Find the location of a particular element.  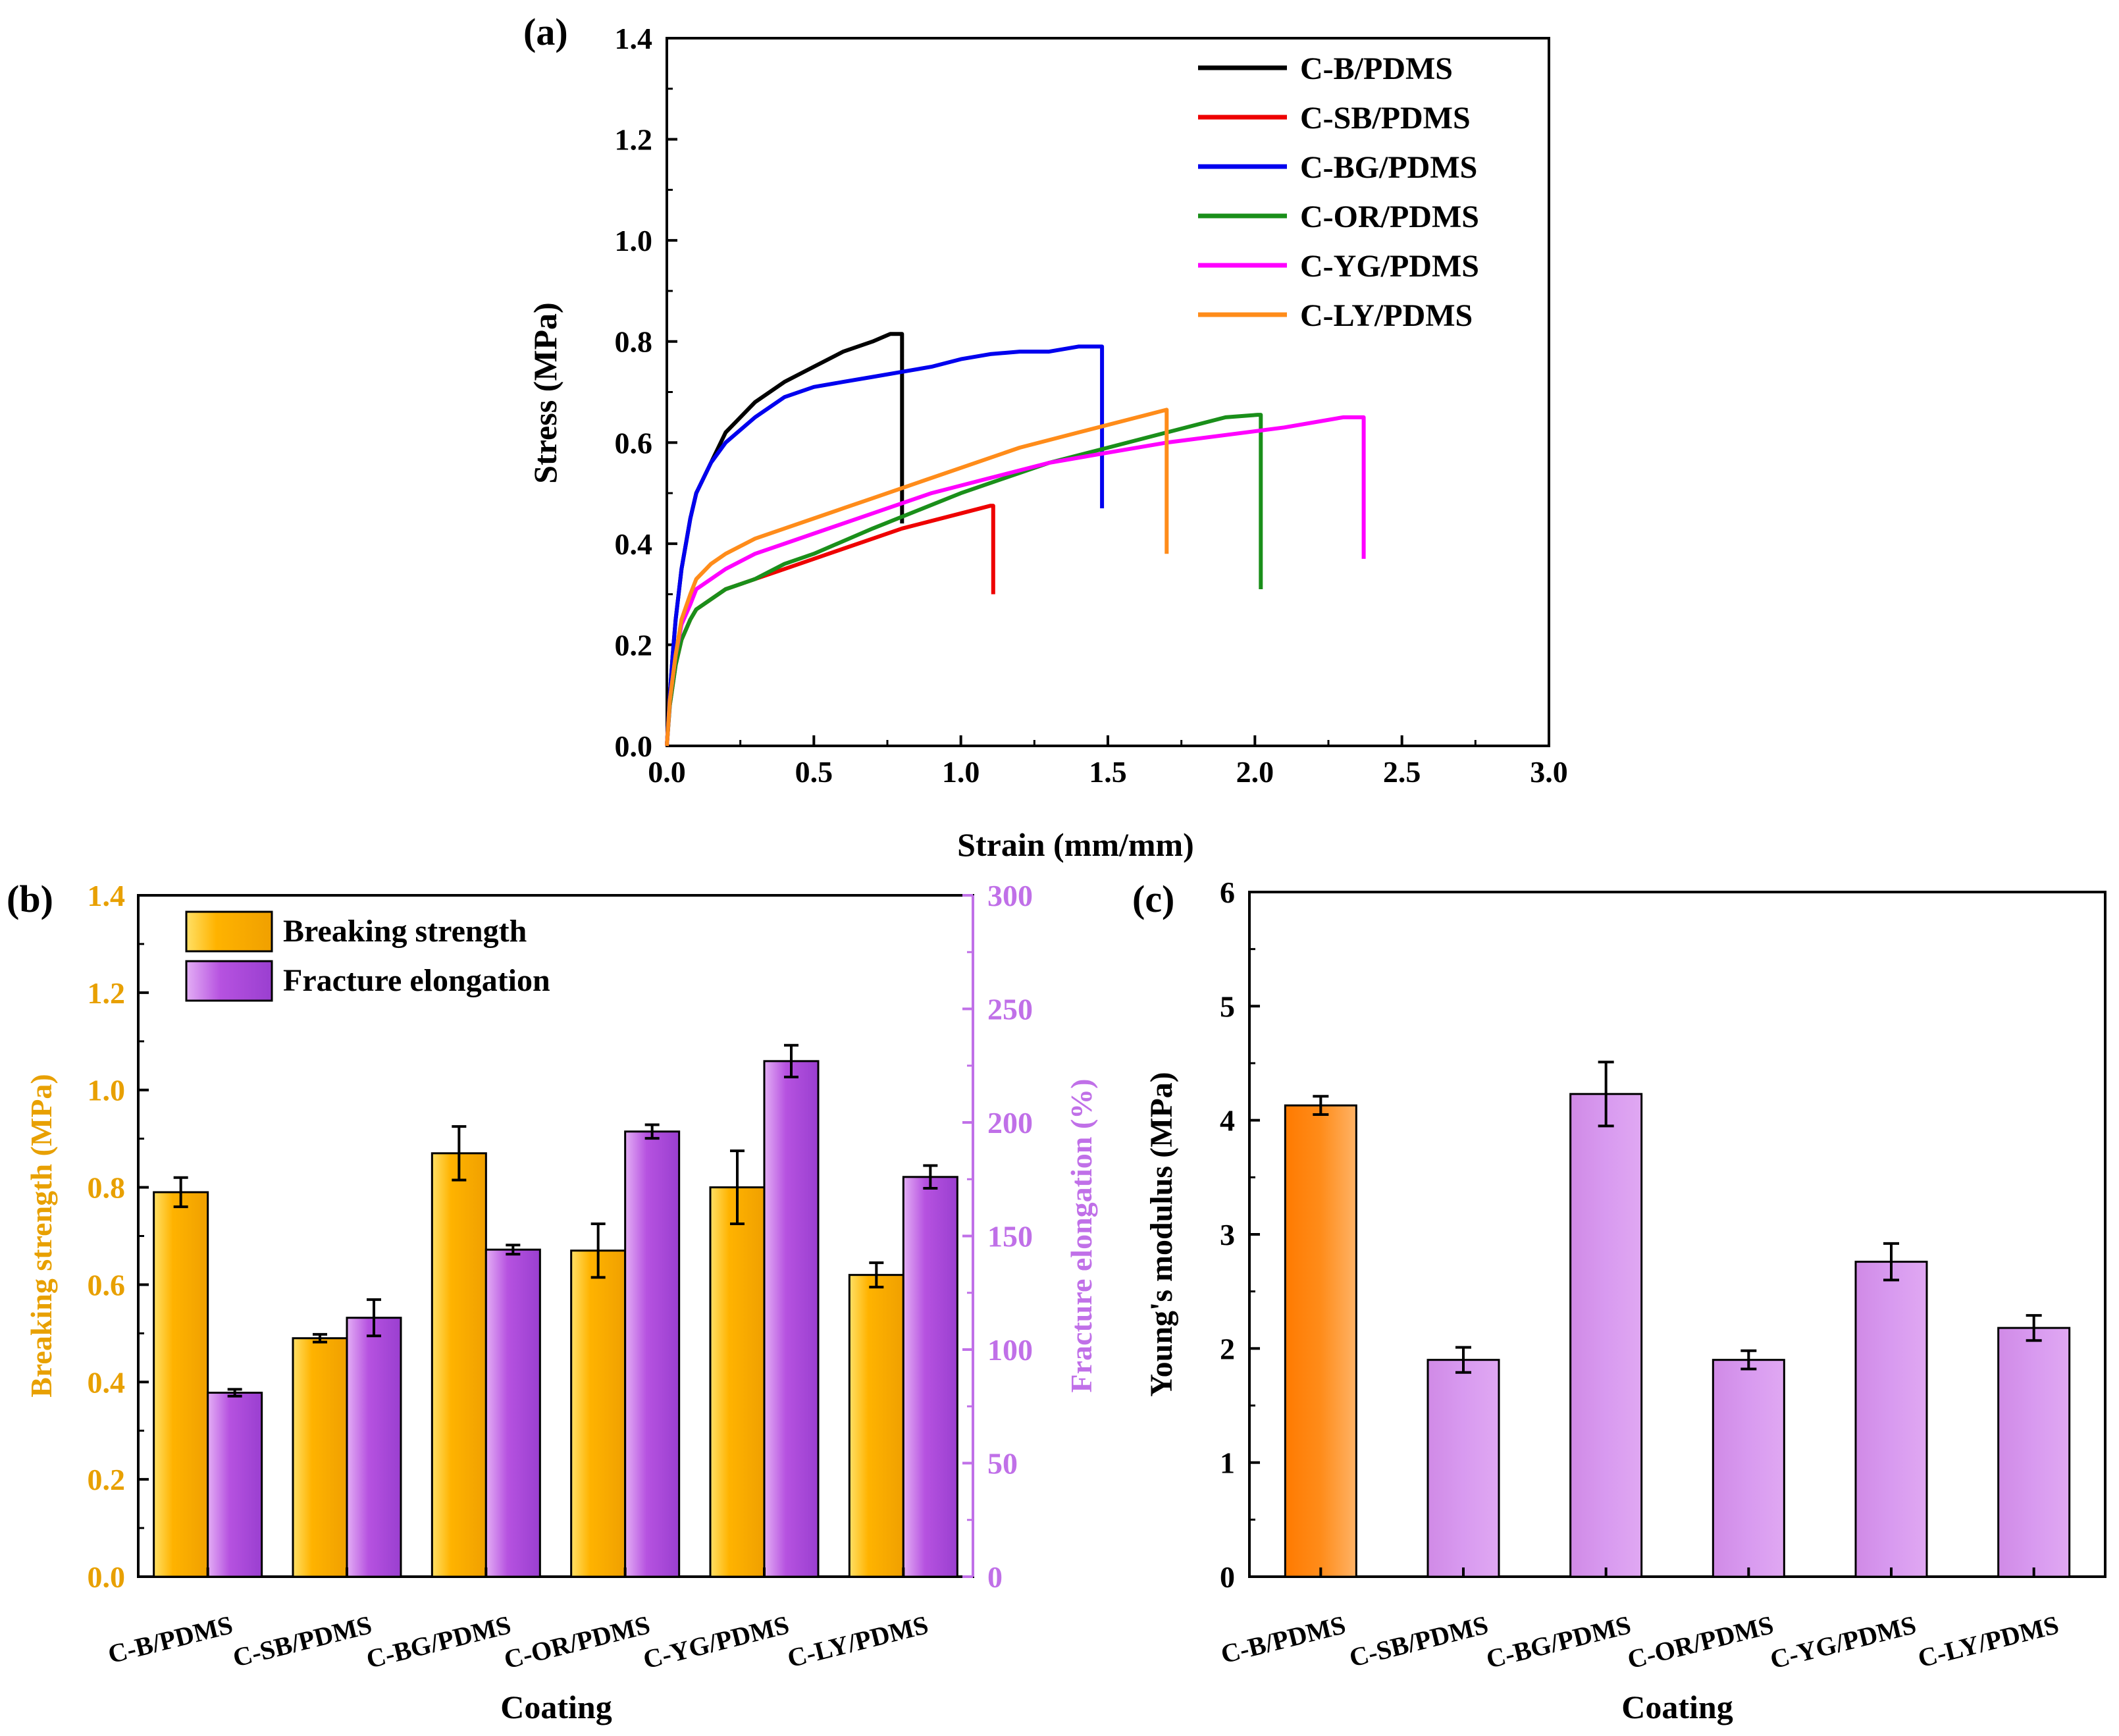

panel-c-x-label: Coating is located at coordinates (1677, 1707).